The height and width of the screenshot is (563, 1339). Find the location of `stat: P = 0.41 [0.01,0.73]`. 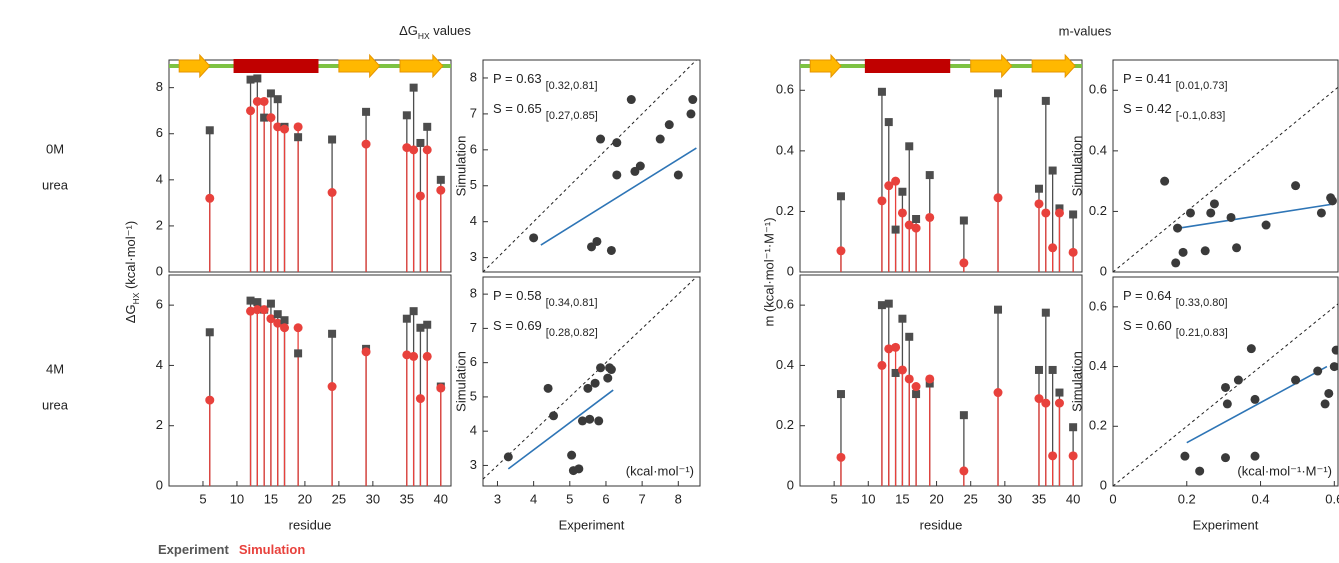

stat: P = 0.41 [0.01,0.73] is located at coordinates (1175, 81).